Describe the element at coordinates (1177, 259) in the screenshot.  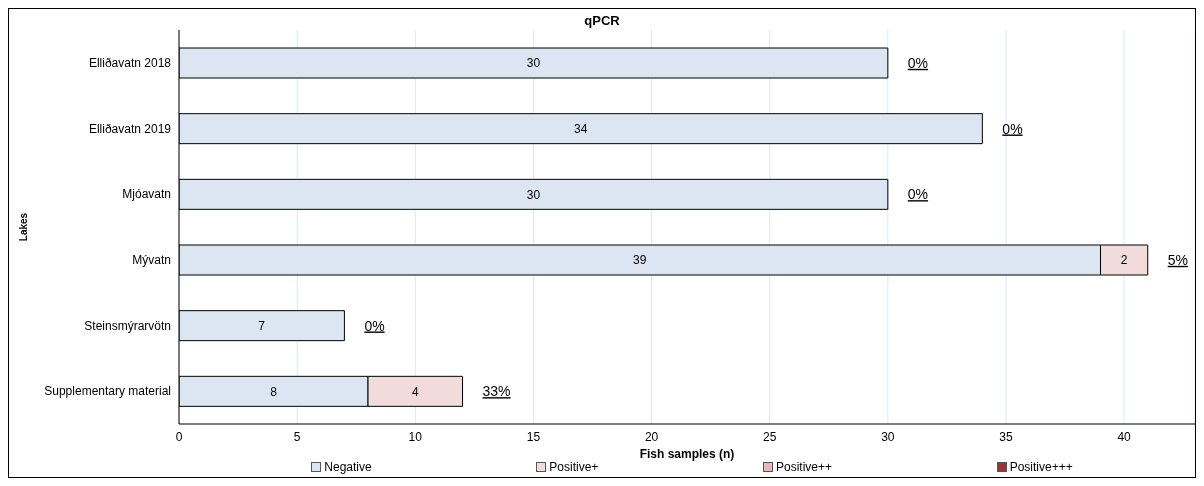
I see `annotation: 5%` at that location.